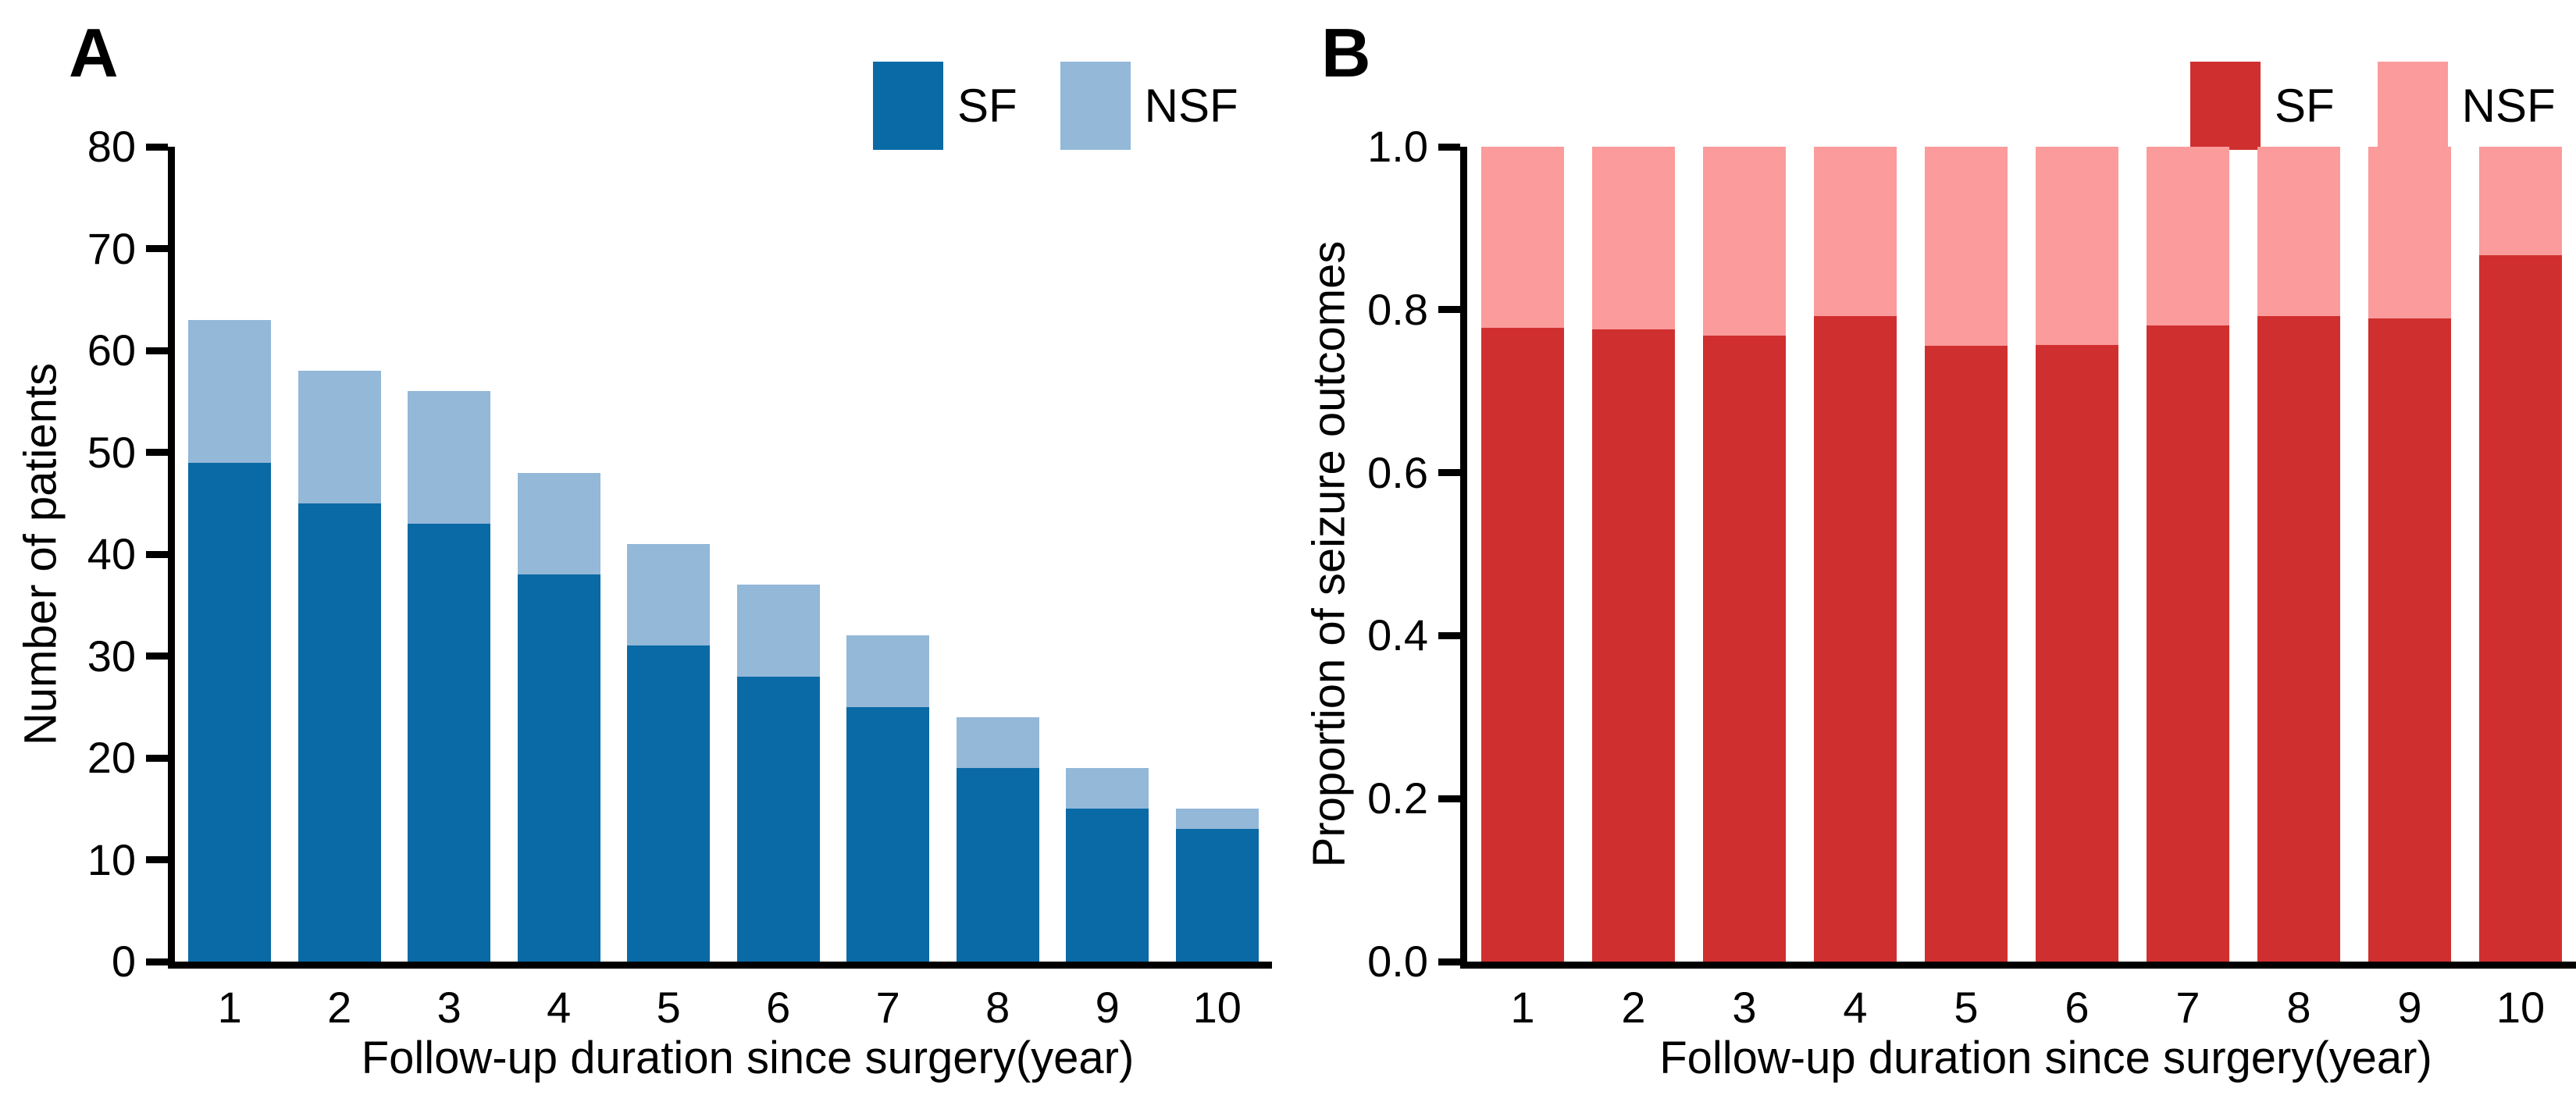 This screenshot has height=1113, width=2576. What do you see at coordinates (2373, 105) in the screenshot?
I see `panel-b-legend: SF NSF` at bounding box center [2373, 105].